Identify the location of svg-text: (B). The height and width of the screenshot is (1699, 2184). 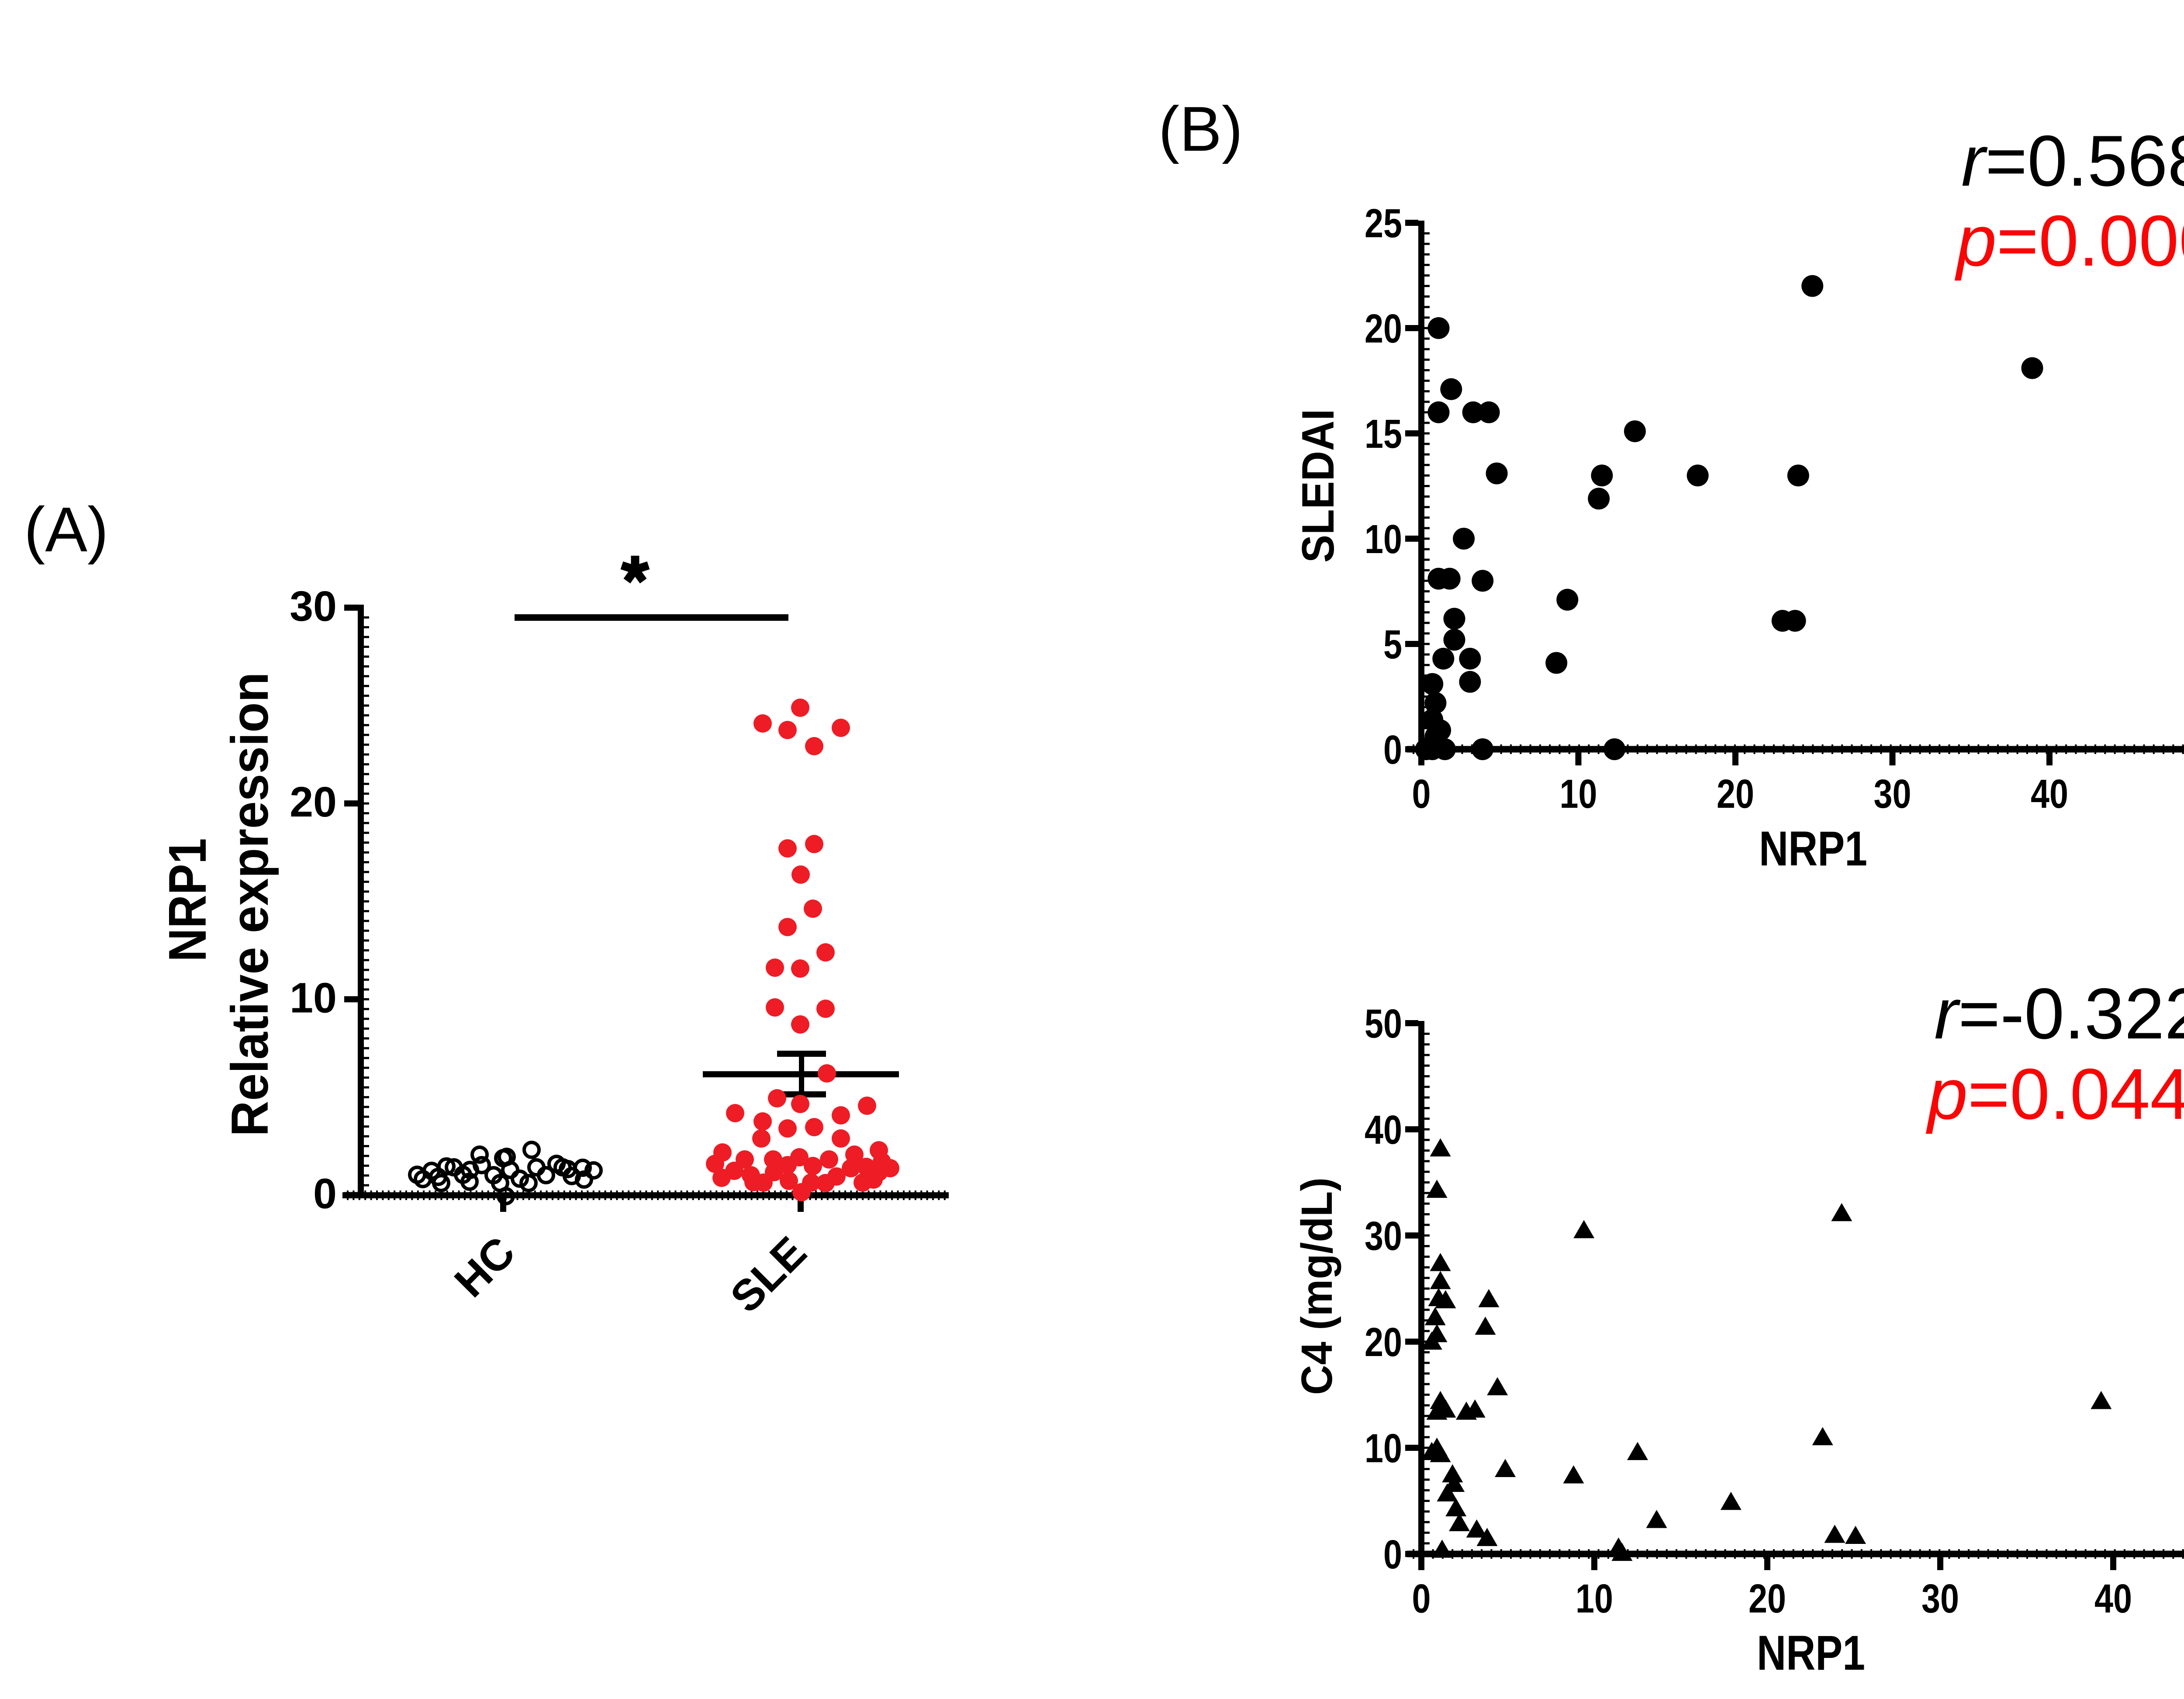
(1200, 128).